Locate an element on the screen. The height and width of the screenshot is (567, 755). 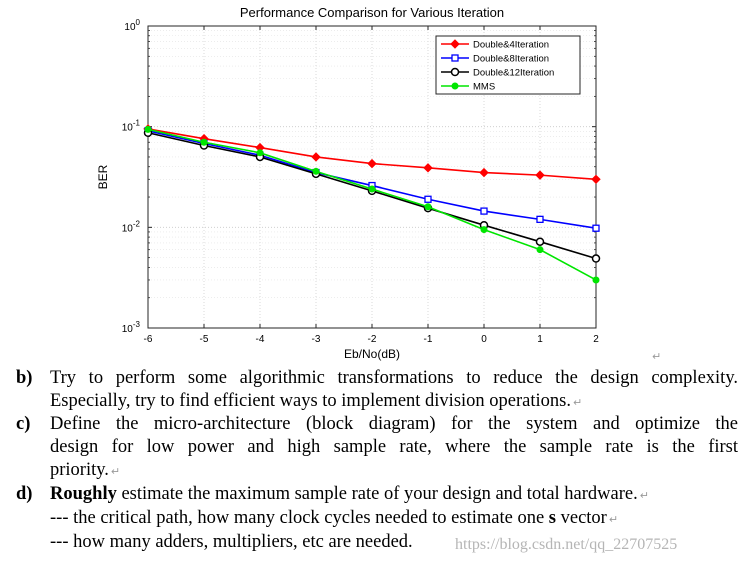
legend-entry: Double&4Iteration is located at coordinates (511, 45).